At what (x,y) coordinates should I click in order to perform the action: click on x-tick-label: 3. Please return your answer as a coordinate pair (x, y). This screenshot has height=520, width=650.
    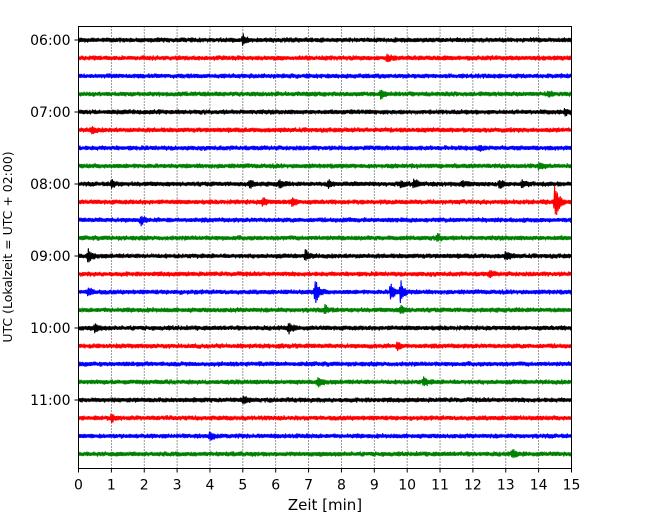
    Looking at the image, I should click on (177, 486).